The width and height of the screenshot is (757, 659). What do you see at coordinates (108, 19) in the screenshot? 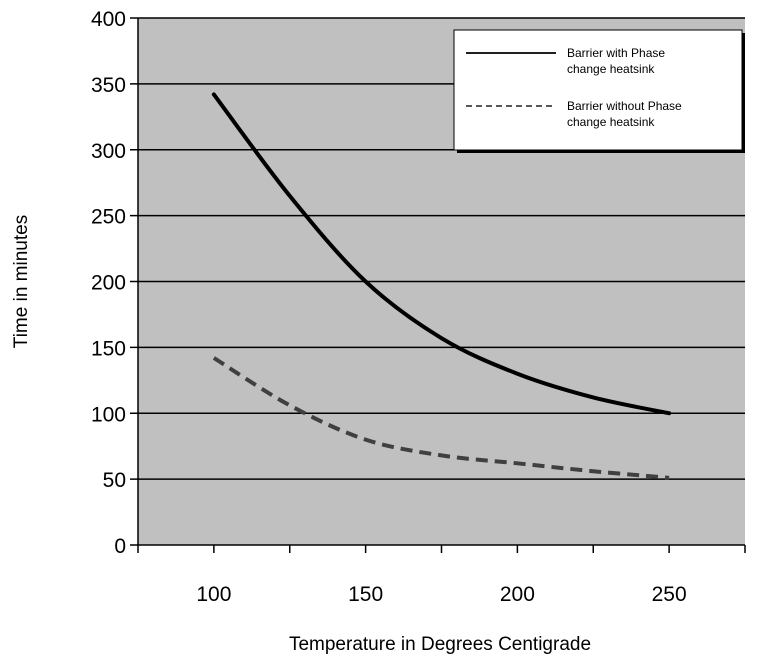
I see `y-tick-label: 400` at bounding box center [108, 19].